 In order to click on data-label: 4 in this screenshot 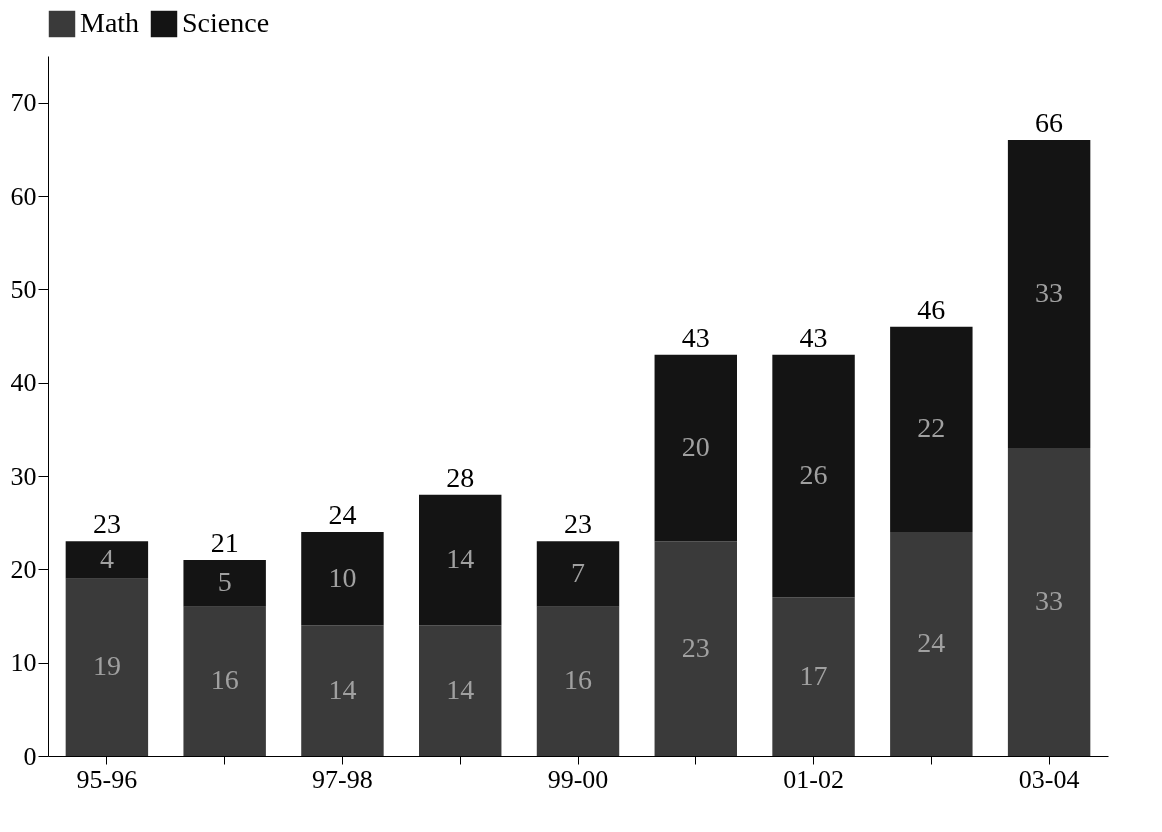, I will do `click(106, 558)`.